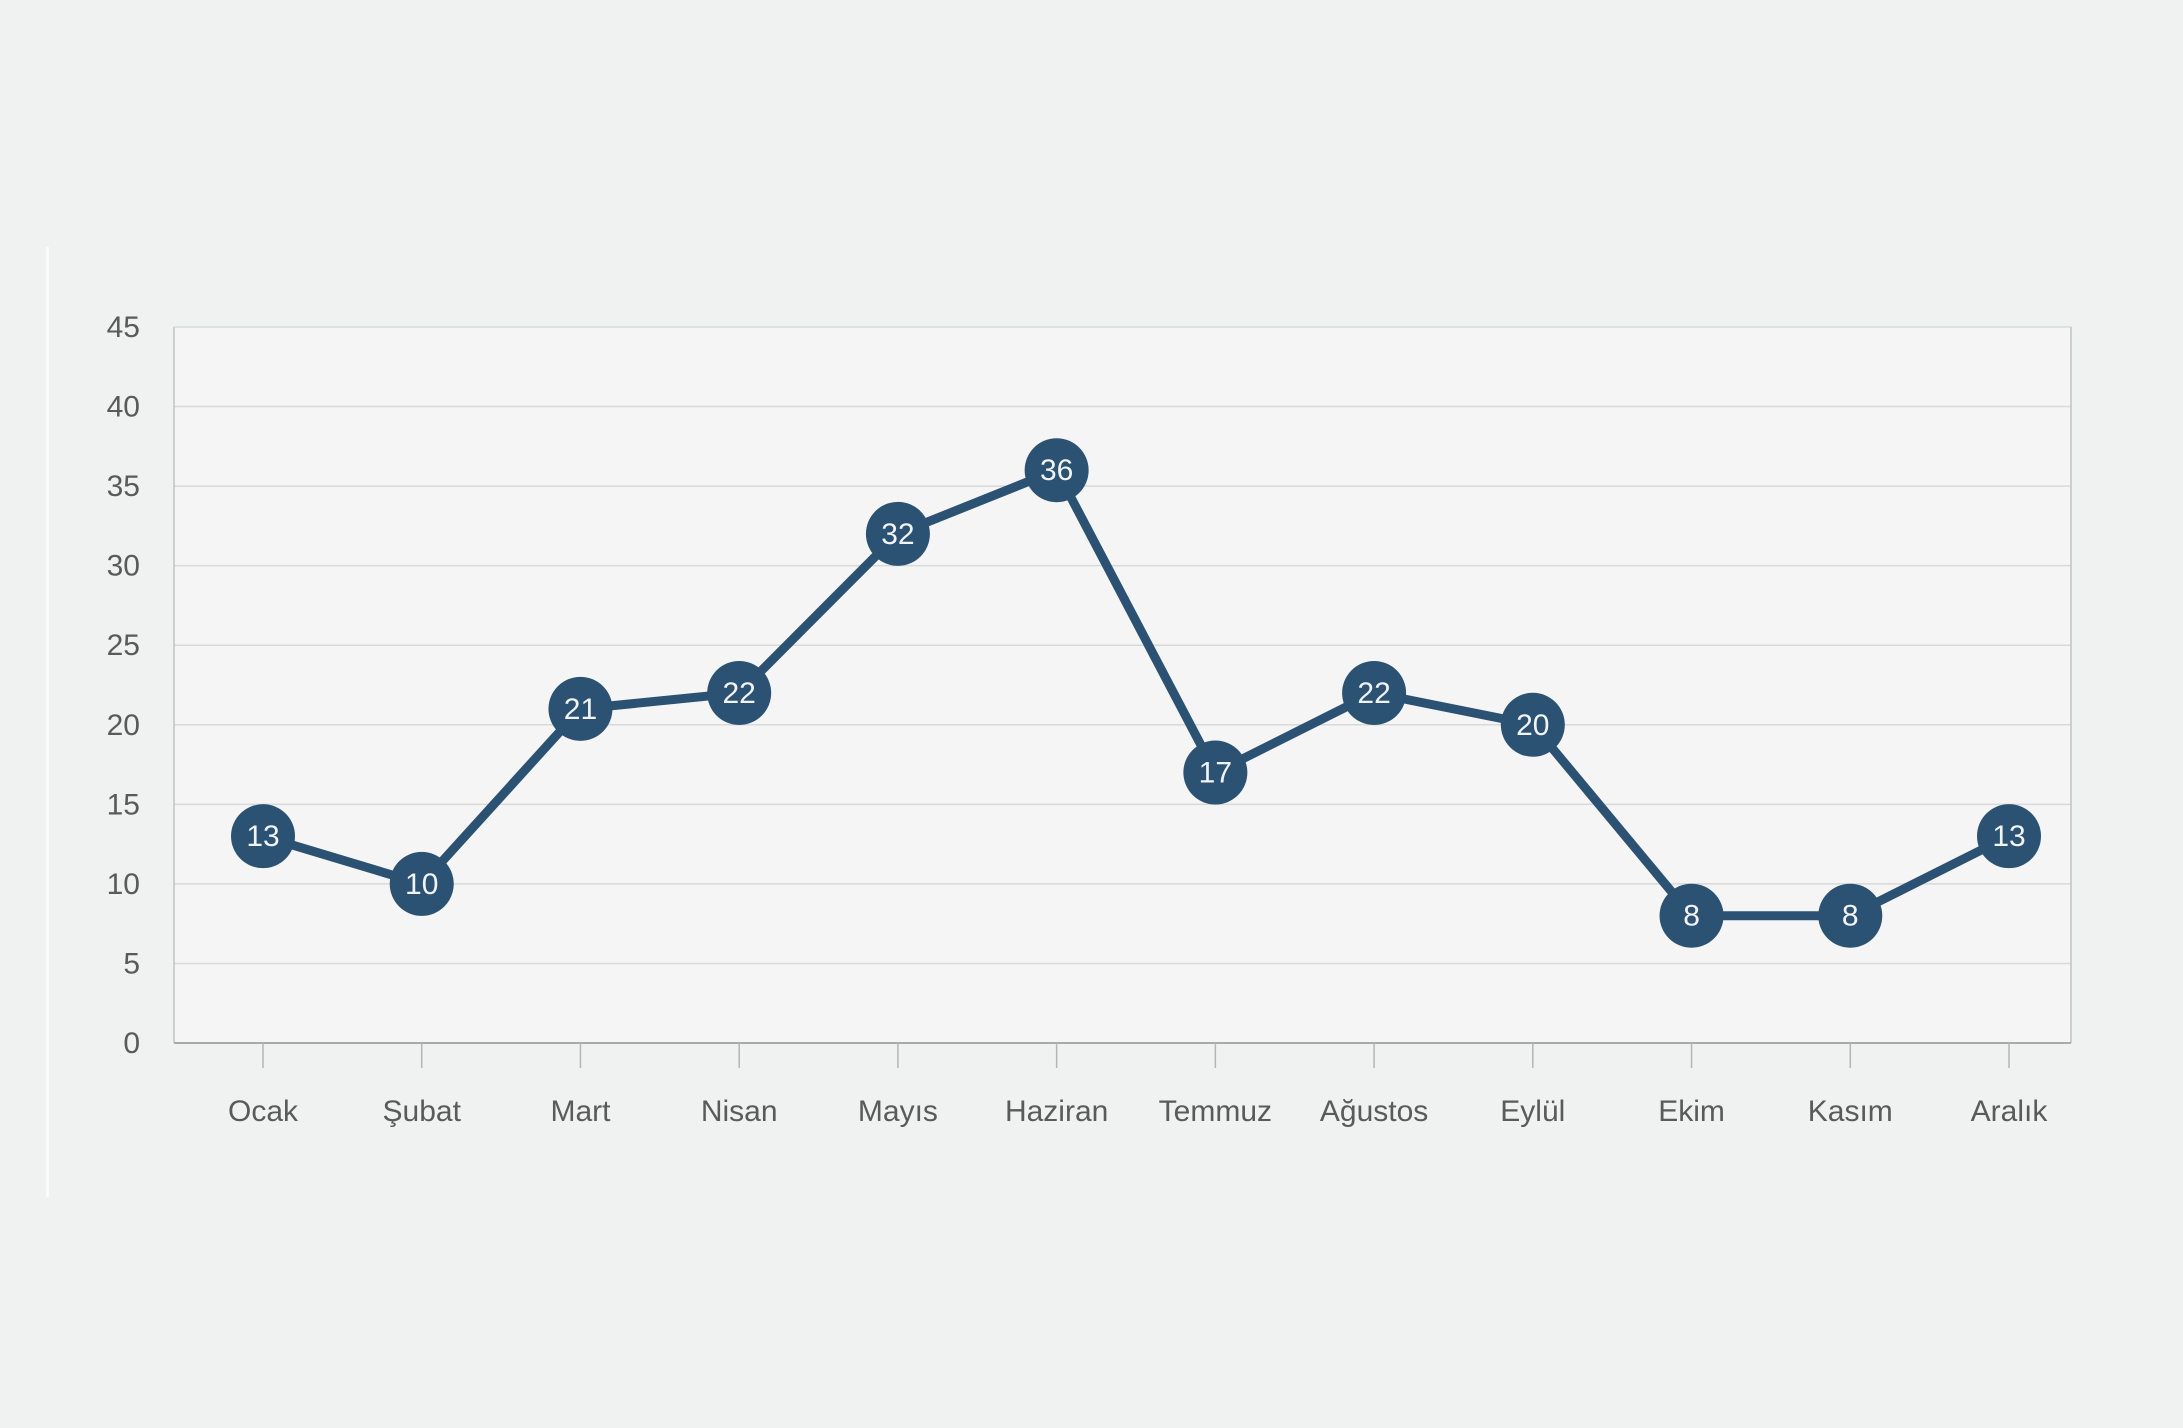  Describe the element at coordinates (131, 963) in the screenshot. I see `y-tick-label: 5` at that location.